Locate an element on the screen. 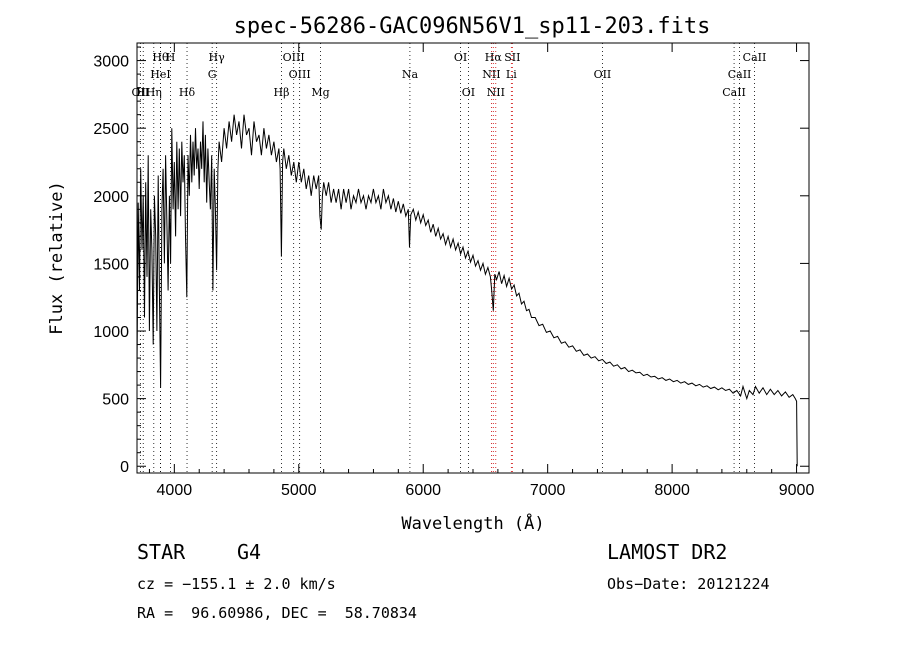  reference-line-label-17: Hα is located at coordinates (494, 57).